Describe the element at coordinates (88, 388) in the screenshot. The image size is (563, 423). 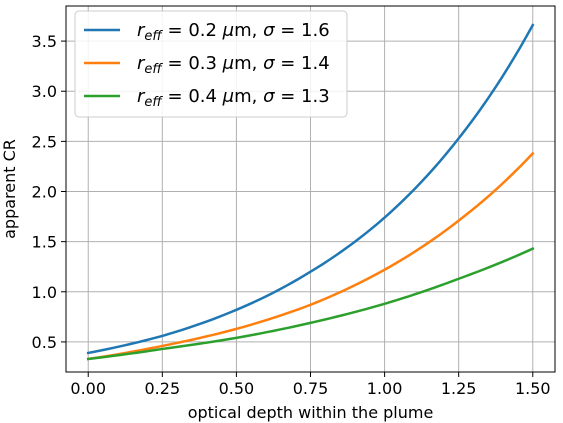
I see `x-tick-label: 0.00` at that location.